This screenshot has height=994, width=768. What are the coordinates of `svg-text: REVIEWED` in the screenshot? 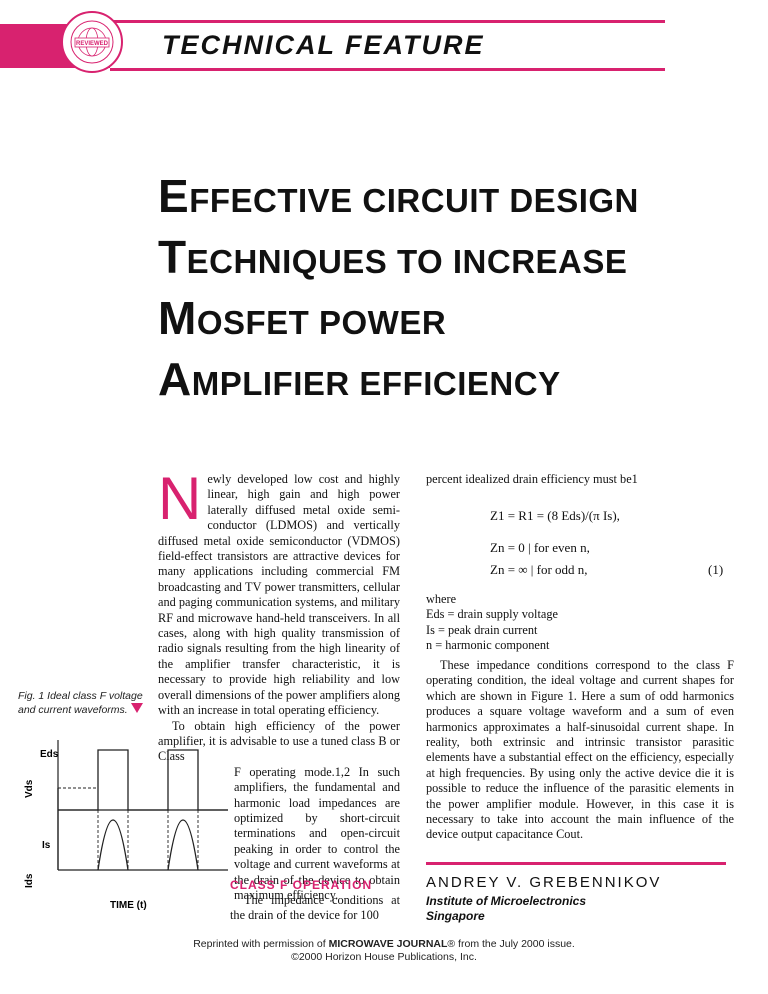 It's located at (92, 44).